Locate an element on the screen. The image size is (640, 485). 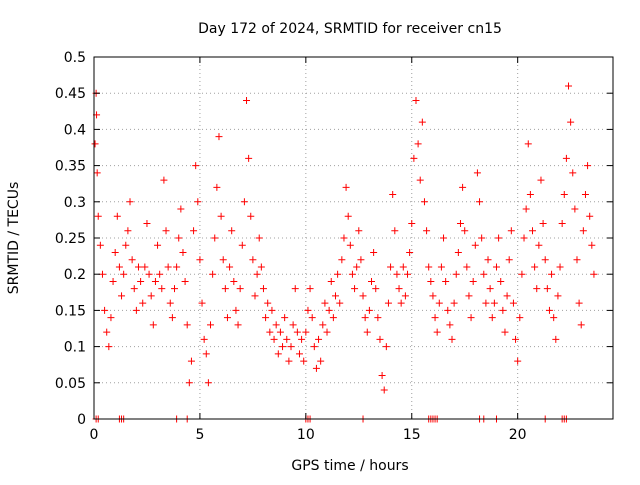
y-tick-label: 0.35 is located at coordinates (70, 167).